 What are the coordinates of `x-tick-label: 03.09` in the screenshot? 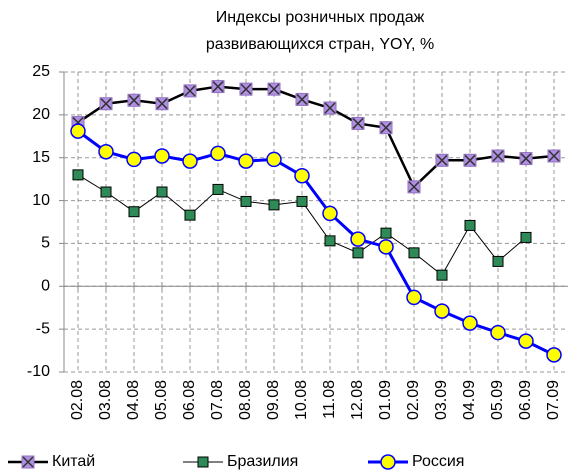 It's located at (441, 400).